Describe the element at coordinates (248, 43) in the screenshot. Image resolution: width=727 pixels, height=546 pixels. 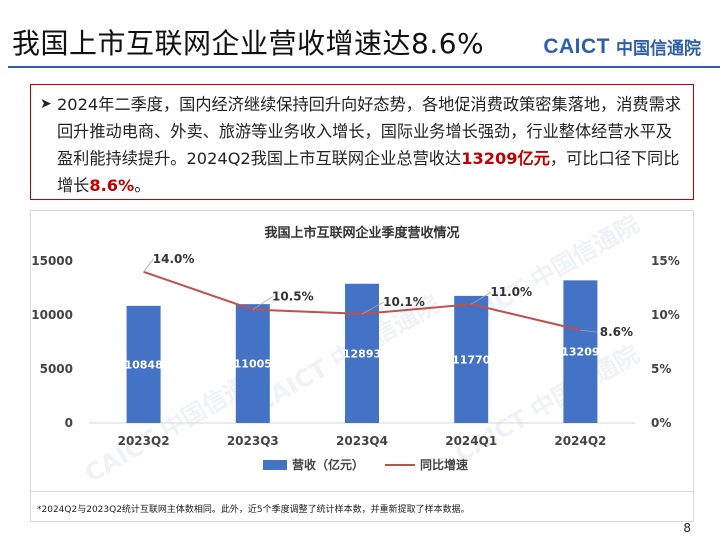
I see `slide-title: 我国上市互联网企业营收增速达8.6%` at that location.